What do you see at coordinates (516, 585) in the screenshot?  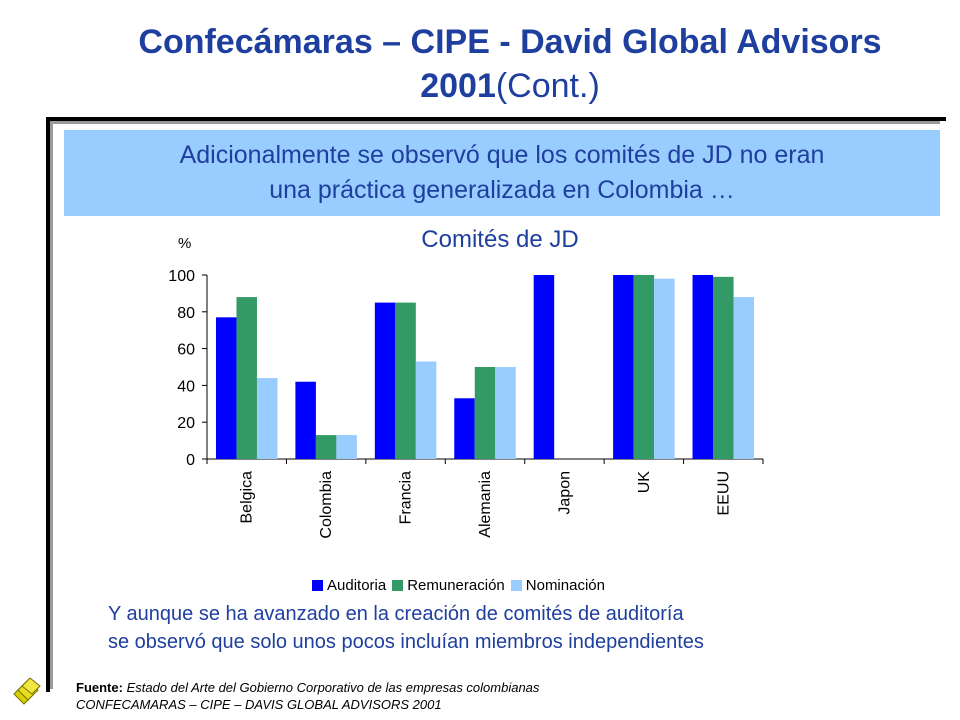 I see `legend-swatch-nominacion` at bounding box center [516, 585].